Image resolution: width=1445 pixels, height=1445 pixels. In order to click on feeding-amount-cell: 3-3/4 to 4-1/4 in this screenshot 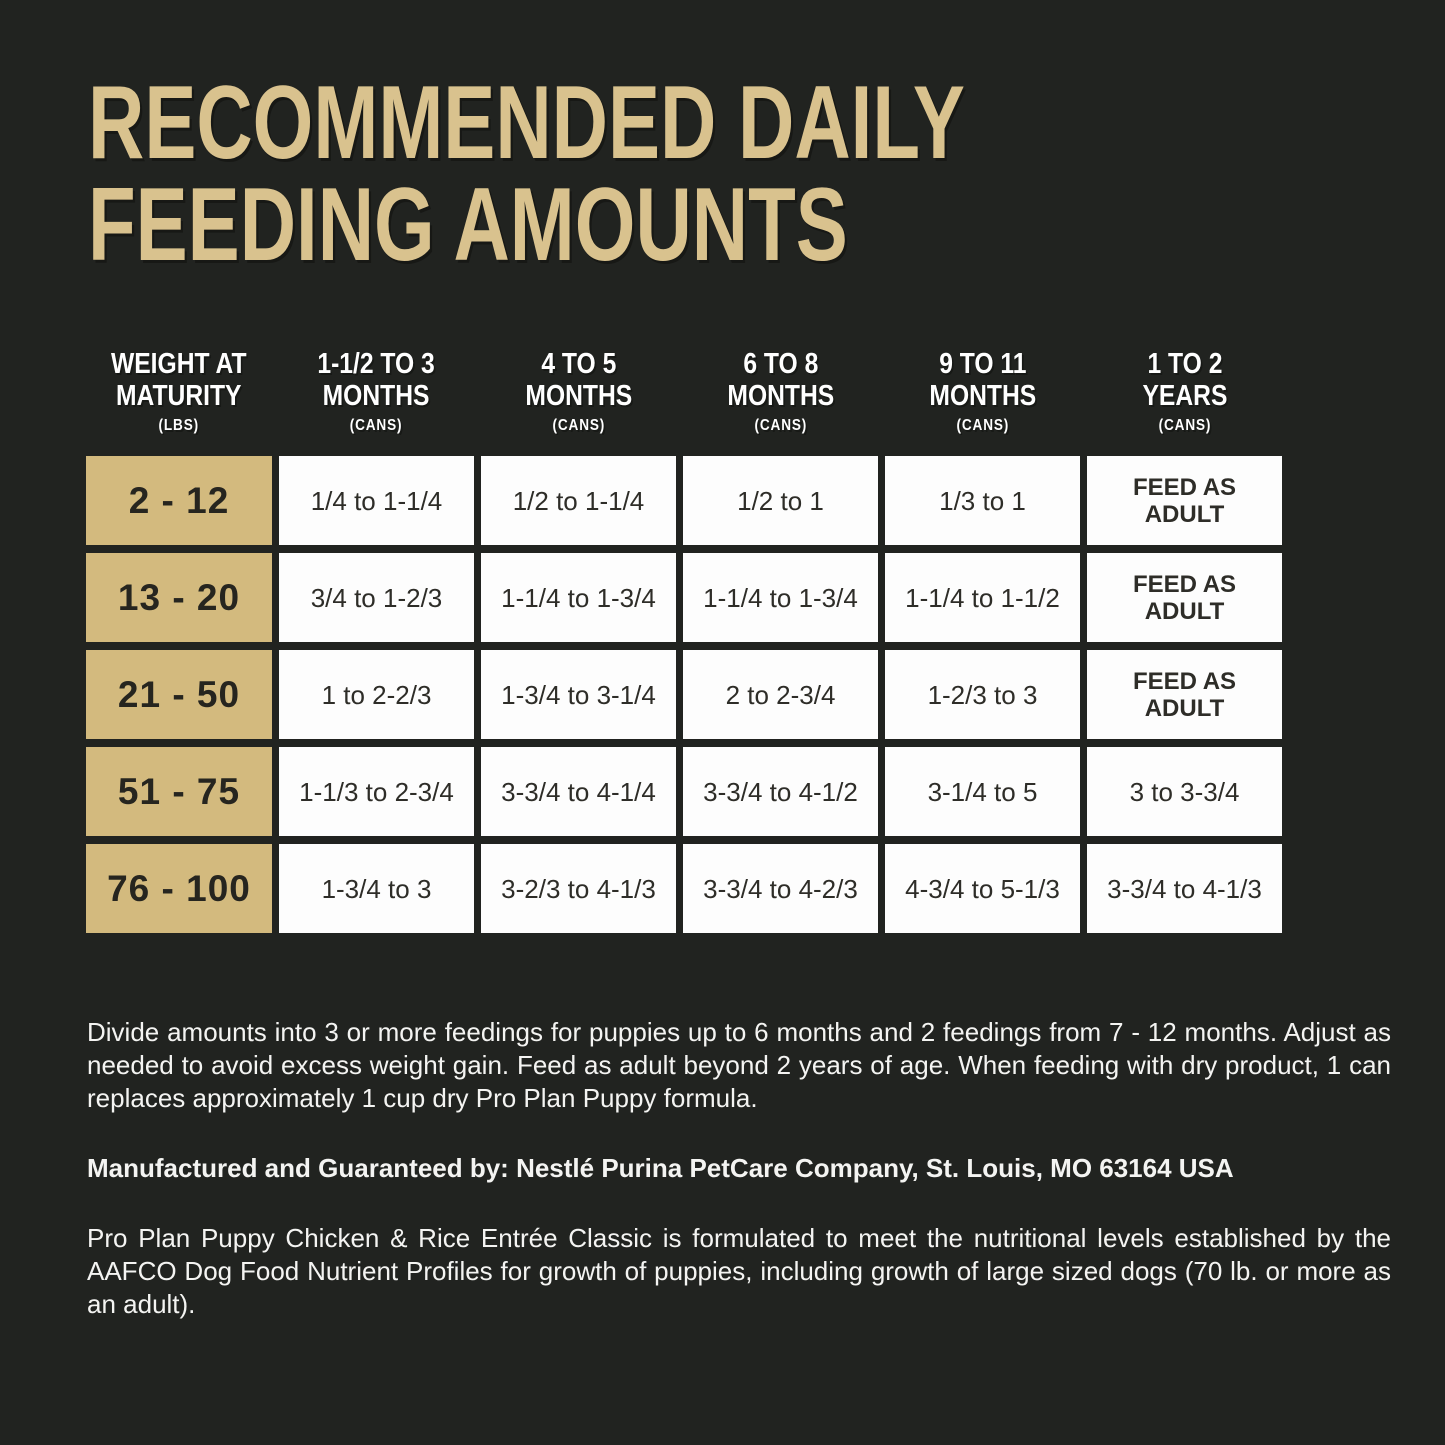, I will do `click(578, 791)`.